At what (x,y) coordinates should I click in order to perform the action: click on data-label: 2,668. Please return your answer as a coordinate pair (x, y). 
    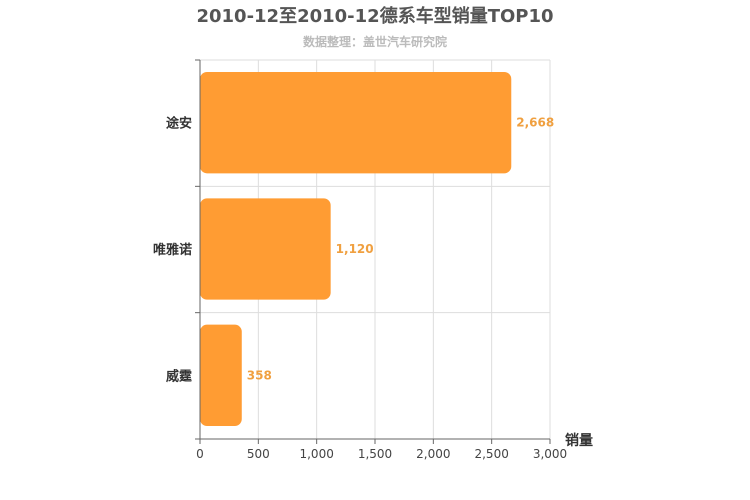
    Looking at the image, I should click on (535, 123).